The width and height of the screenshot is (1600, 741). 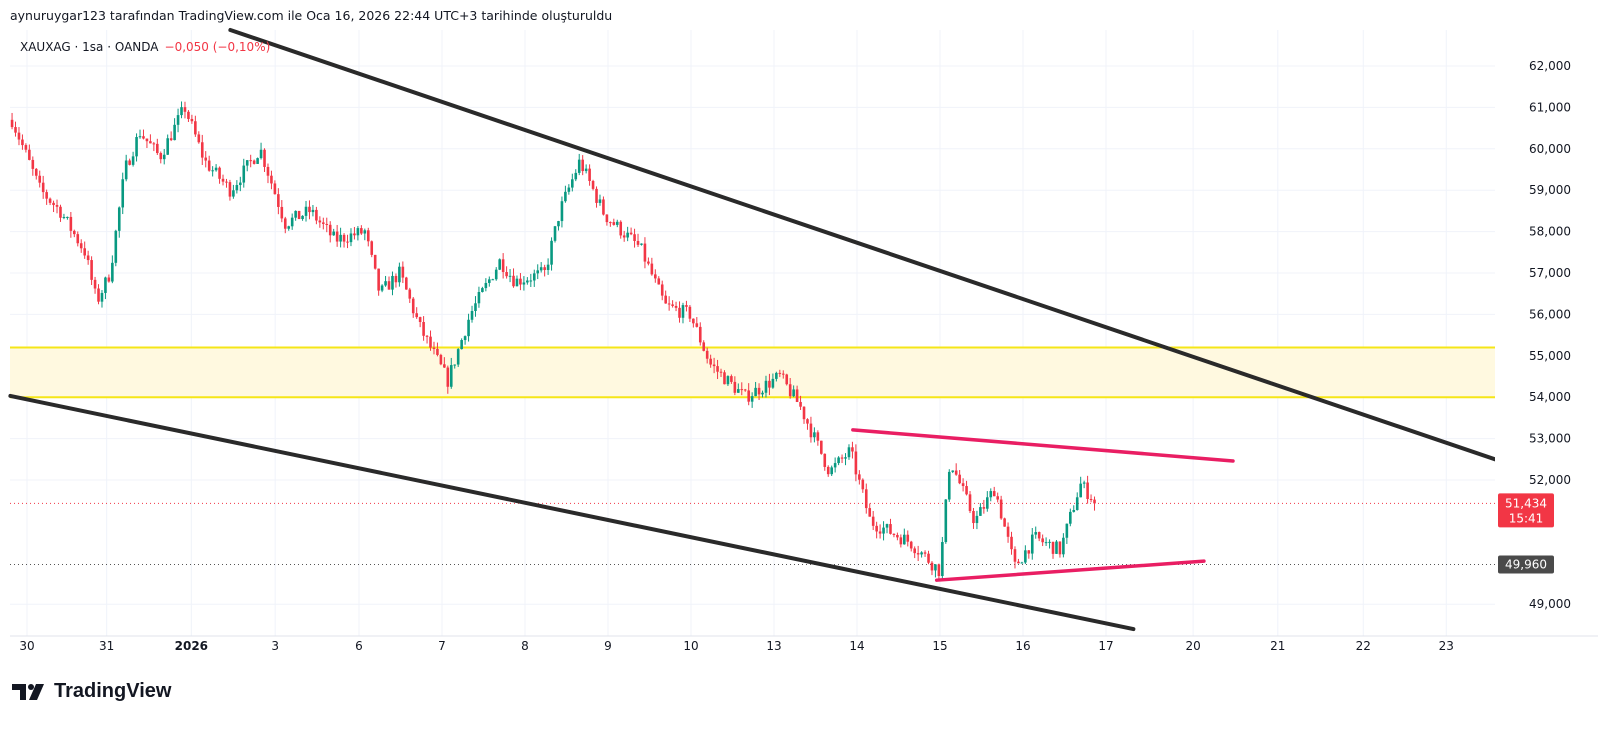 What do you see at coordinates (91, 691) in the screenshot?
I see `tradingview-logo: TradingView` at bounding box center [91, 691].